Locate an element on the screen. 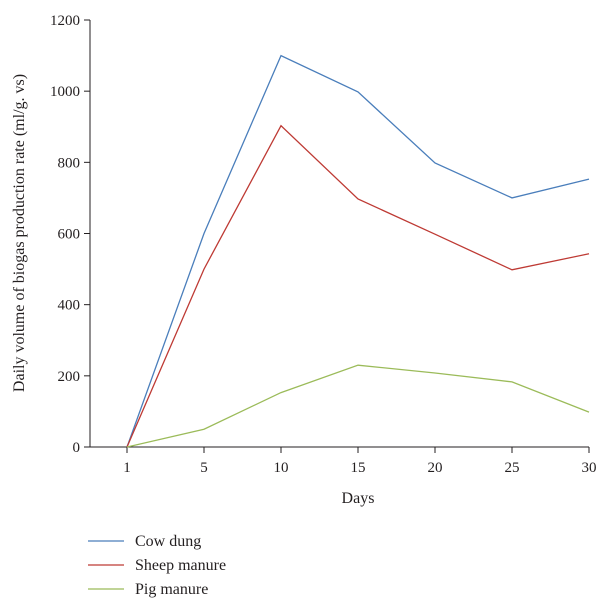 The width and height of the screenshot is (599, 601). legend-label: Sheep manure is located at coordinates (180, 565).